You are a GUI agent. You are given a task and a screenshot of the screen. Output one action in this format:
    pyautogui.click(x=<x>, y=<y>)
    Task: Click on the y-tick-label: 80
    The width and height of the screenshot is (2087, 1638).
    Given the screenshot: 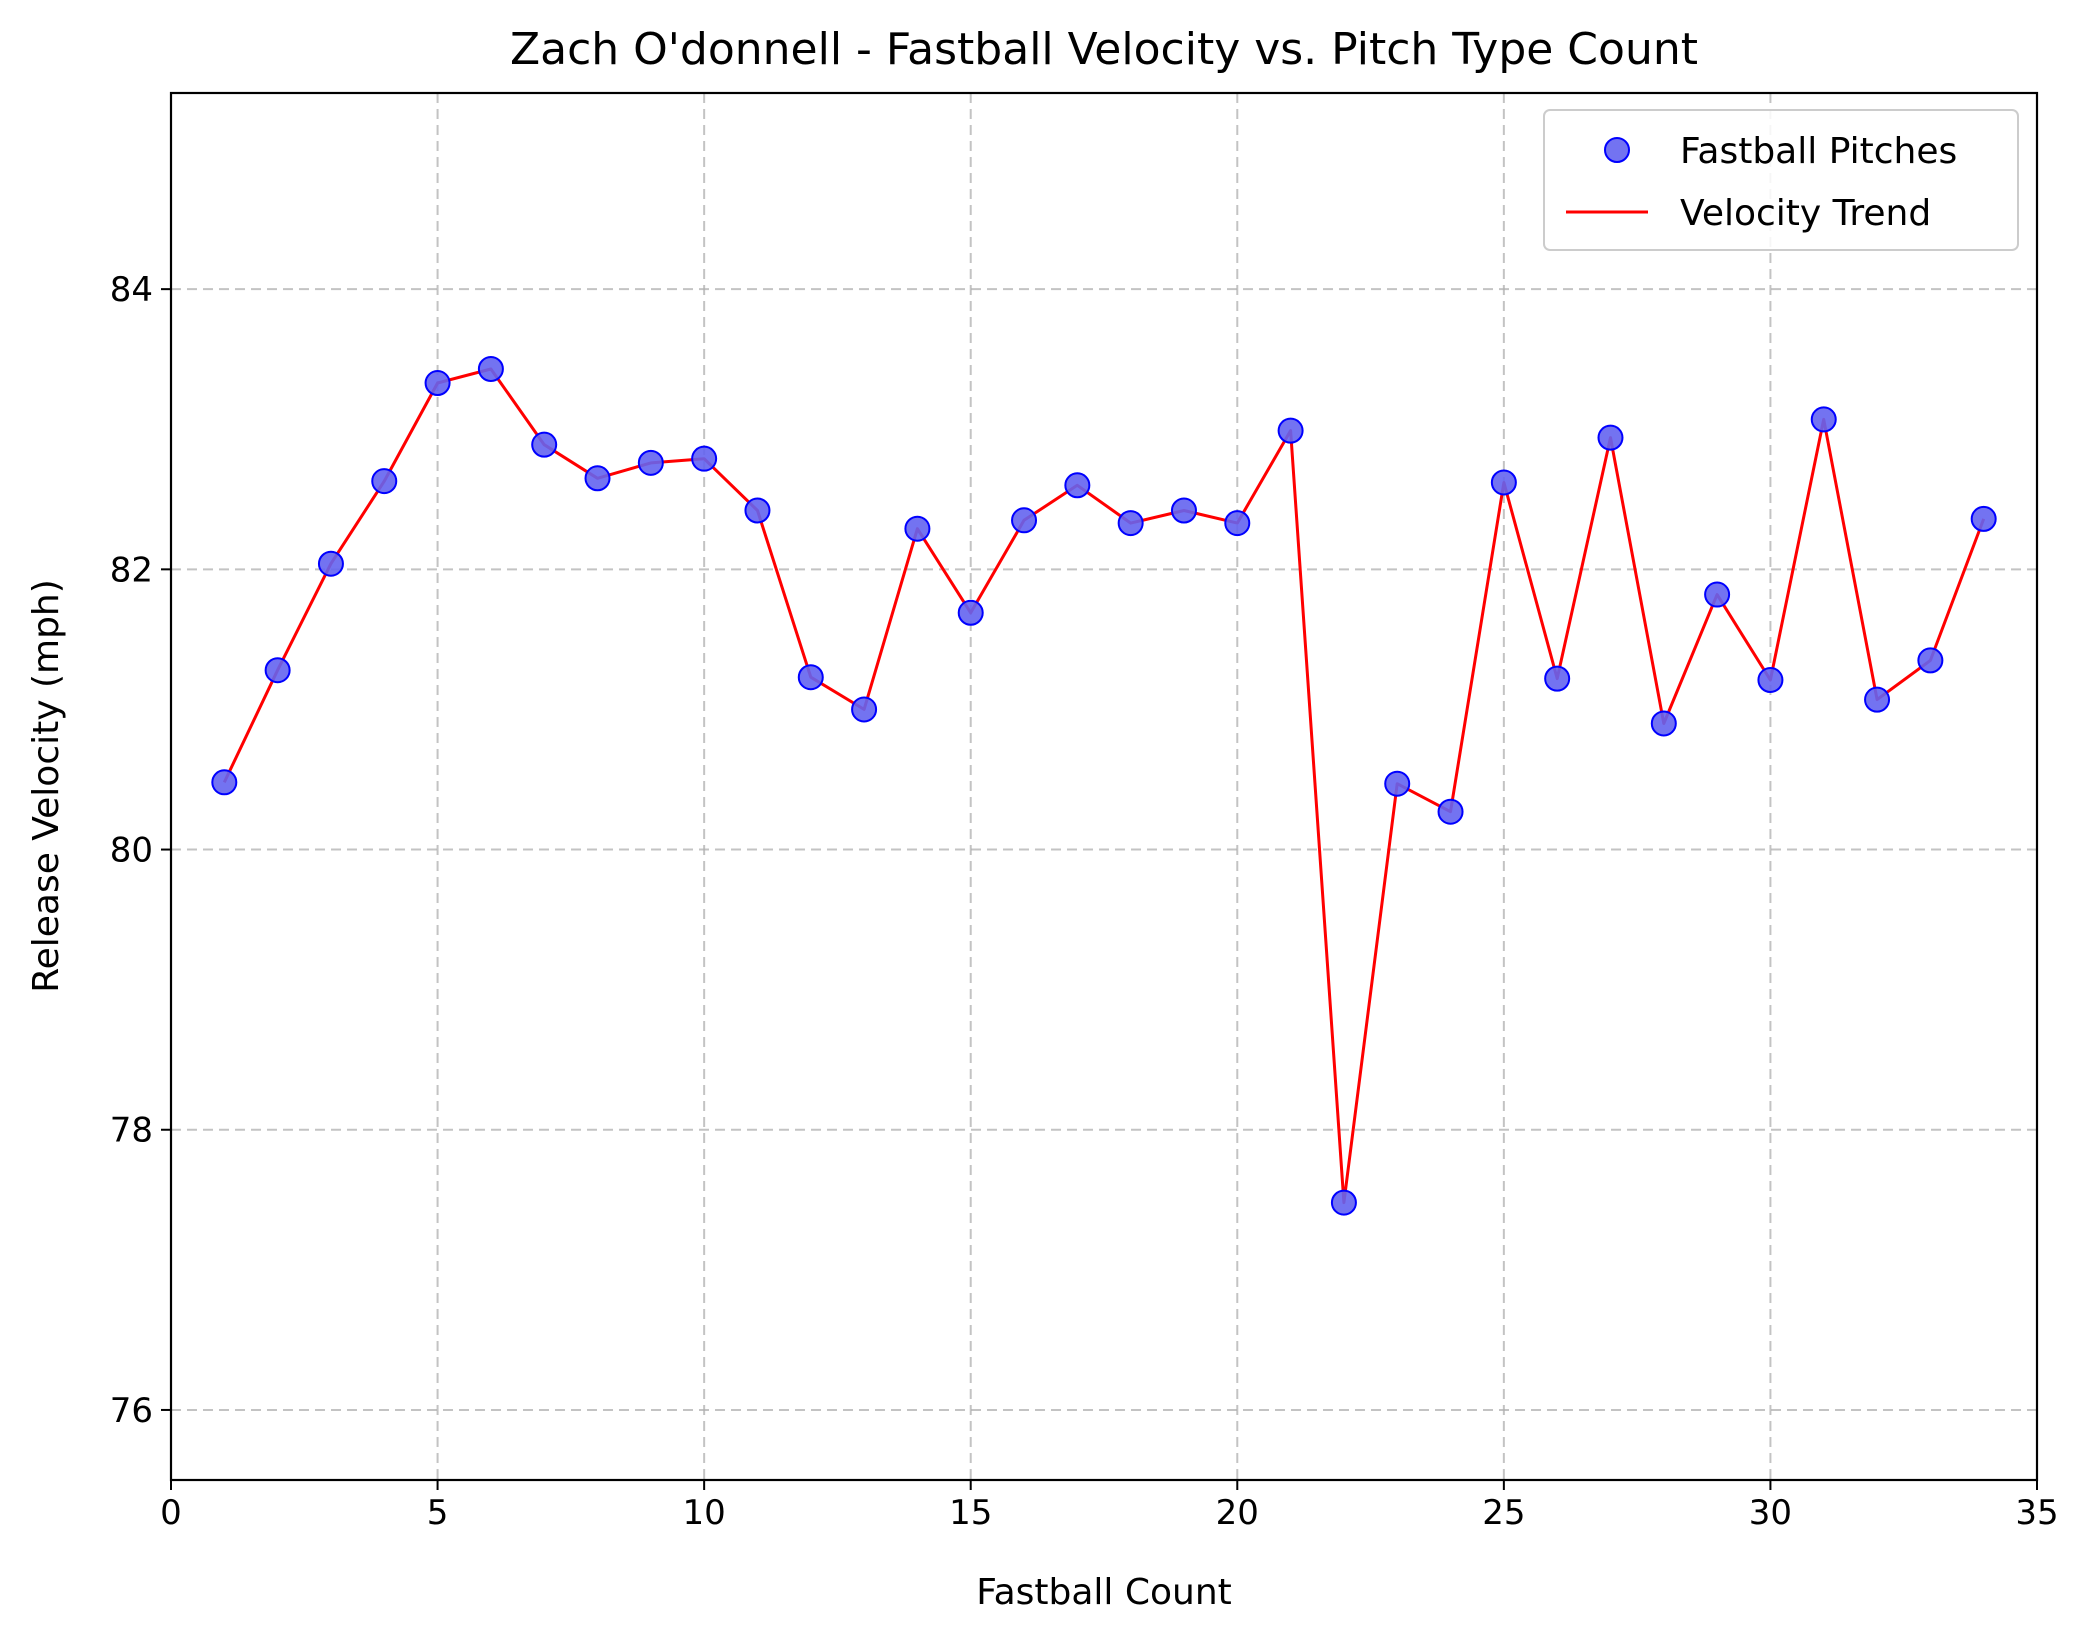 What is the action you would take?
    pyautogui.click(x=131, y=851)
    